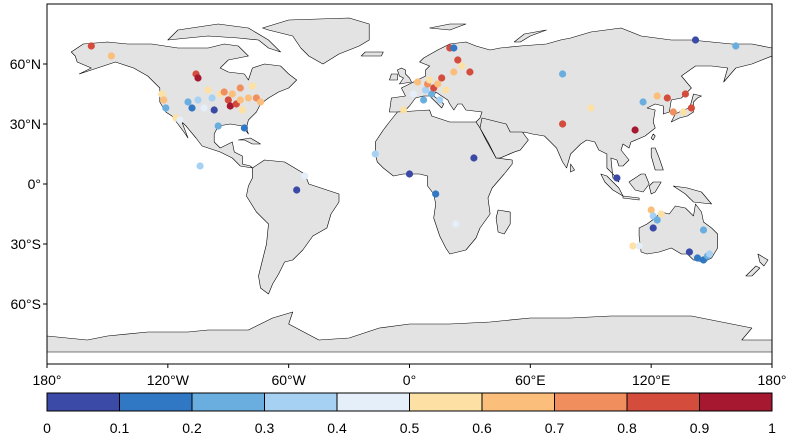 The height and width of the screenshot is (439, 789). What do you see at coordinates (572, 168) in the screenshot?
I see `sri-lanka-landmass` at bounding box center [572, 168].